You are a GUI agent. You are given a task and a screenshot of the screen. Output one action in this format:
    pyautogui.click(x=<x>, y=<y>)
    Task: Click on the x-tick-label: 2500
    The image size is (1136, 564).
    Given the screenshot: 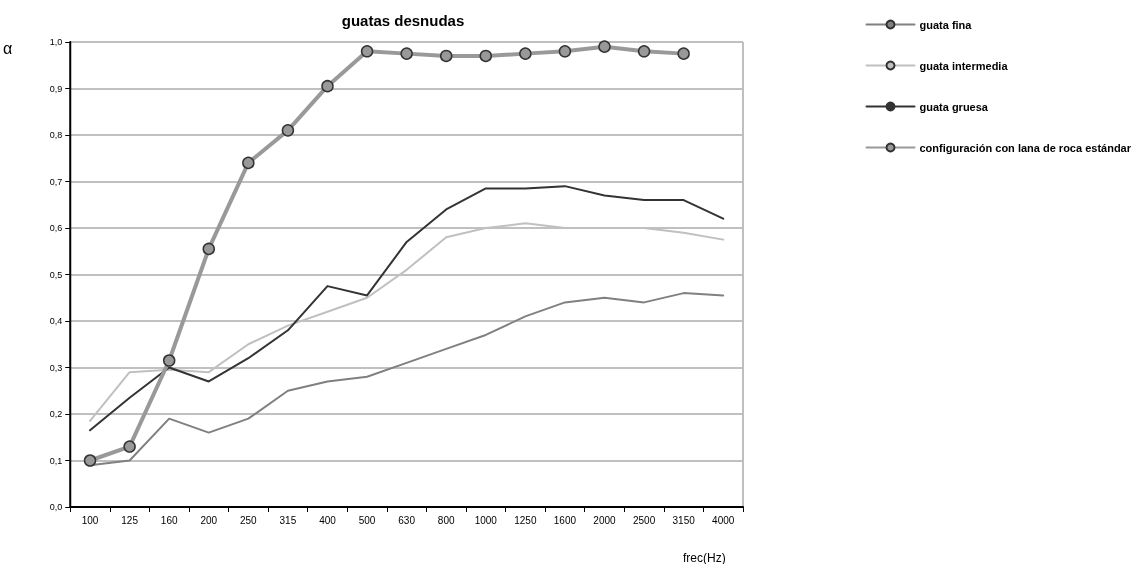 What is the action you would take?
    pyautogui.click(x=644, y=520)
    